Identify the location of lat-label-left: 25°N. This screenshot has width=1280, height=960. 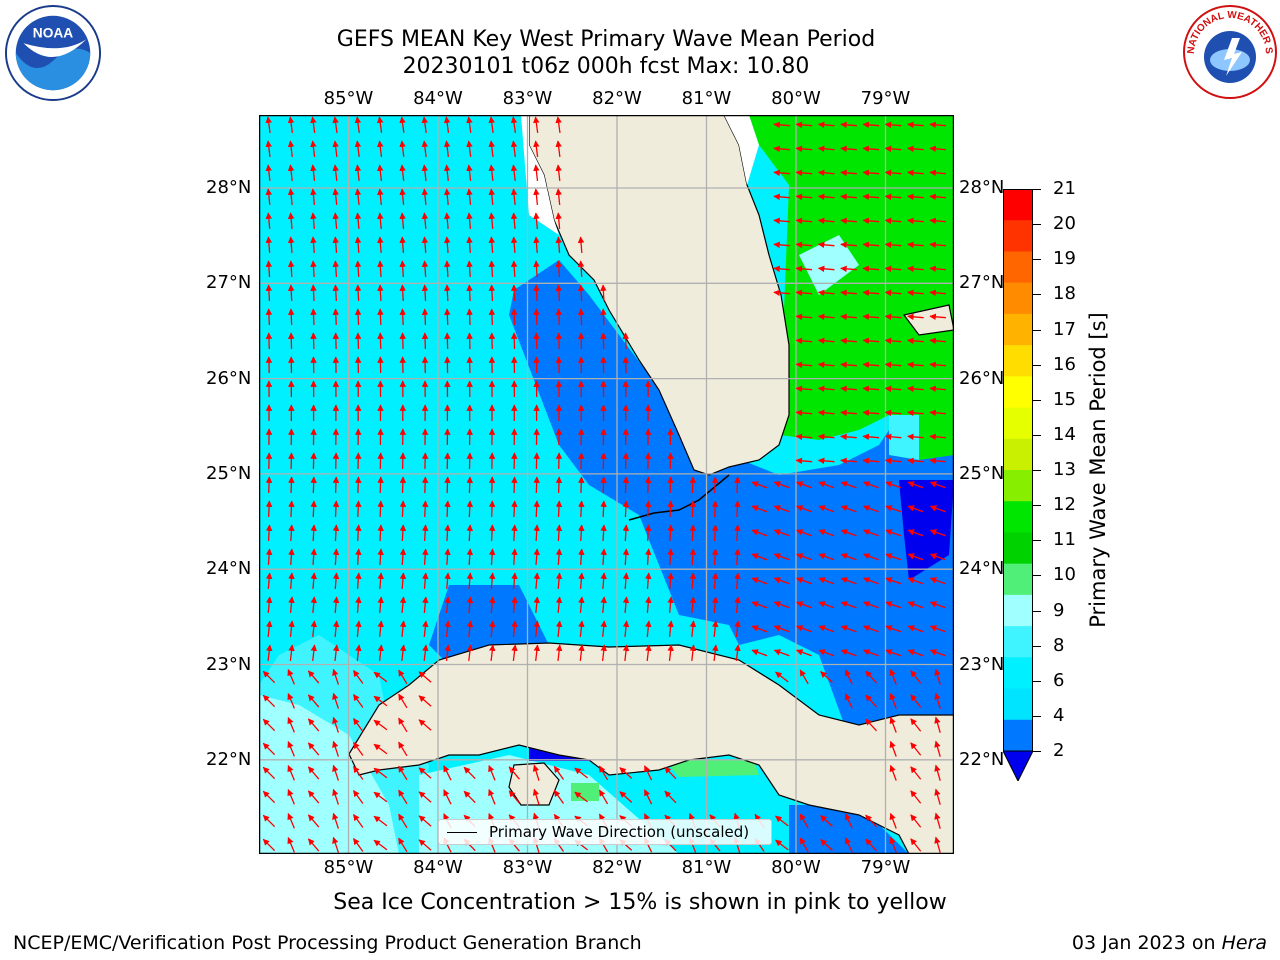
(229, 473).